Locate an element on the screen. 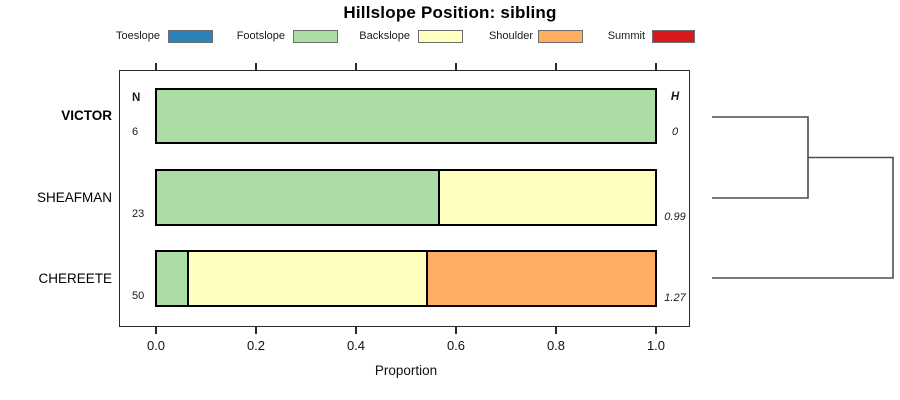 The height and width of the screenshot is (400, 900). x-axis-tick-label: 0.8 is located at coordinates (556, 345).